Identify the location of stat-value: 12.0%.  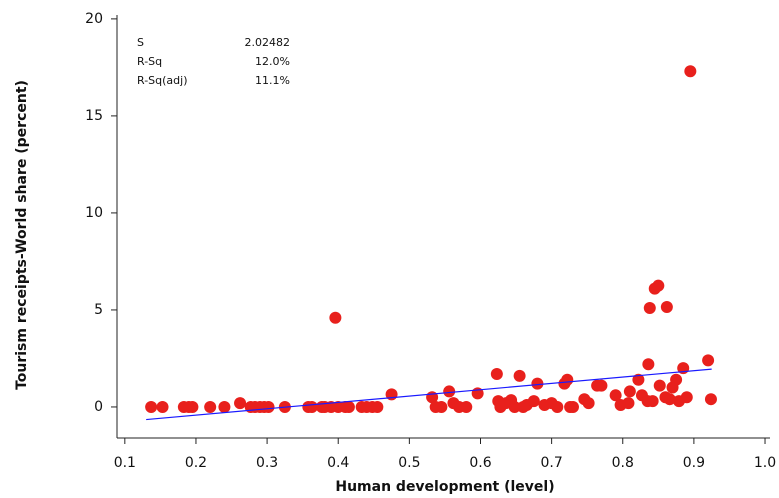
(272, 61).